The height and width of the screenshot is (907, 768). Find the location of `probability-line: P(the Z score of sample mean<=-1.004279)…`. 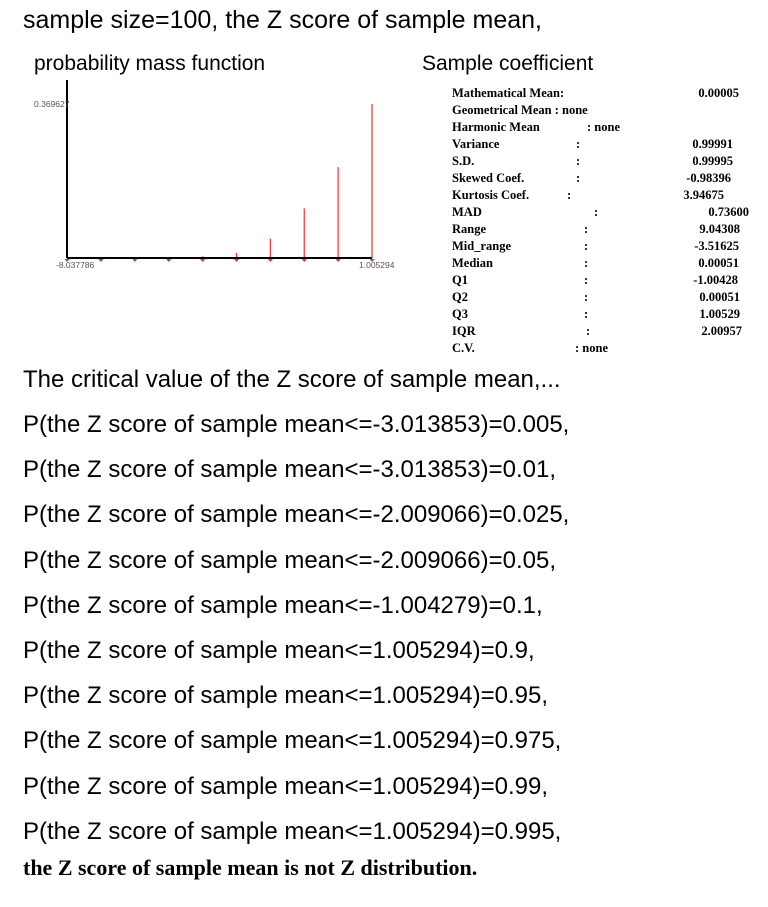

probability-line: P(the Z score of sample mean<=-1.004279)… is located at coordinates (283, 605).